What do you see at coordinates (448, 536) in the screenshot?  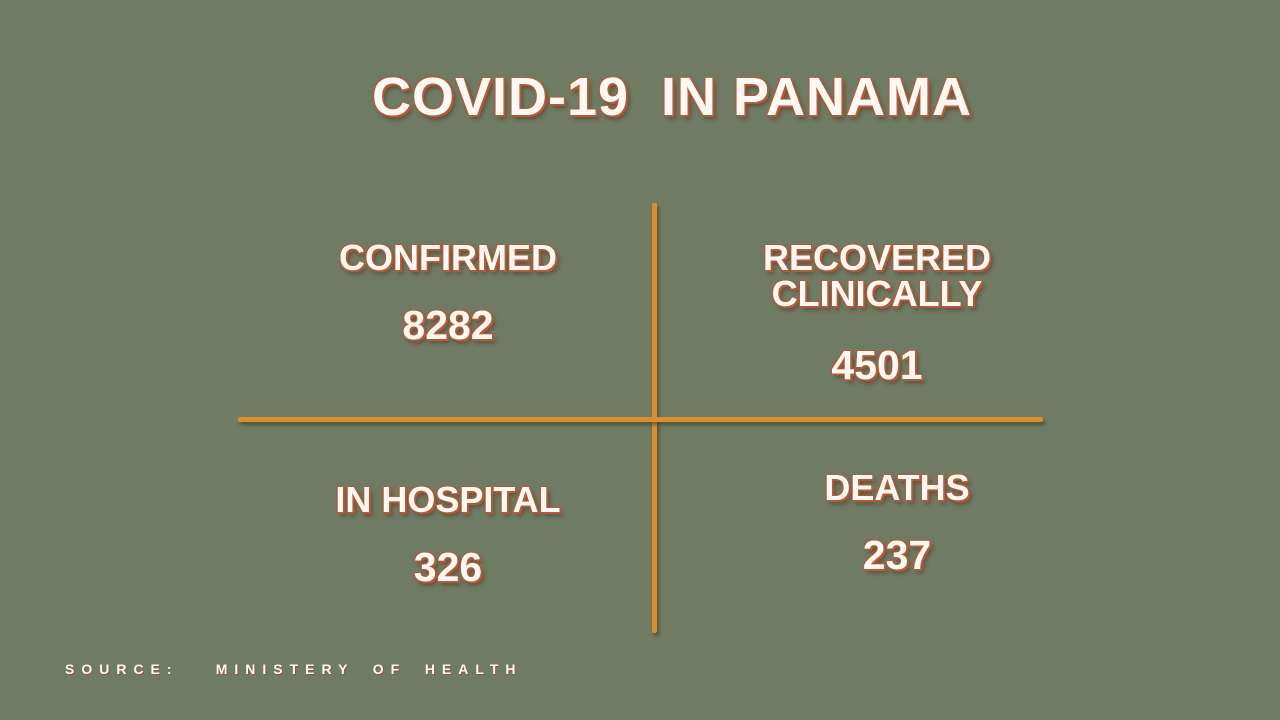 I see `quadrant-in-hospital: IN HOSPITAL 326` at bounding box center [448, 536].